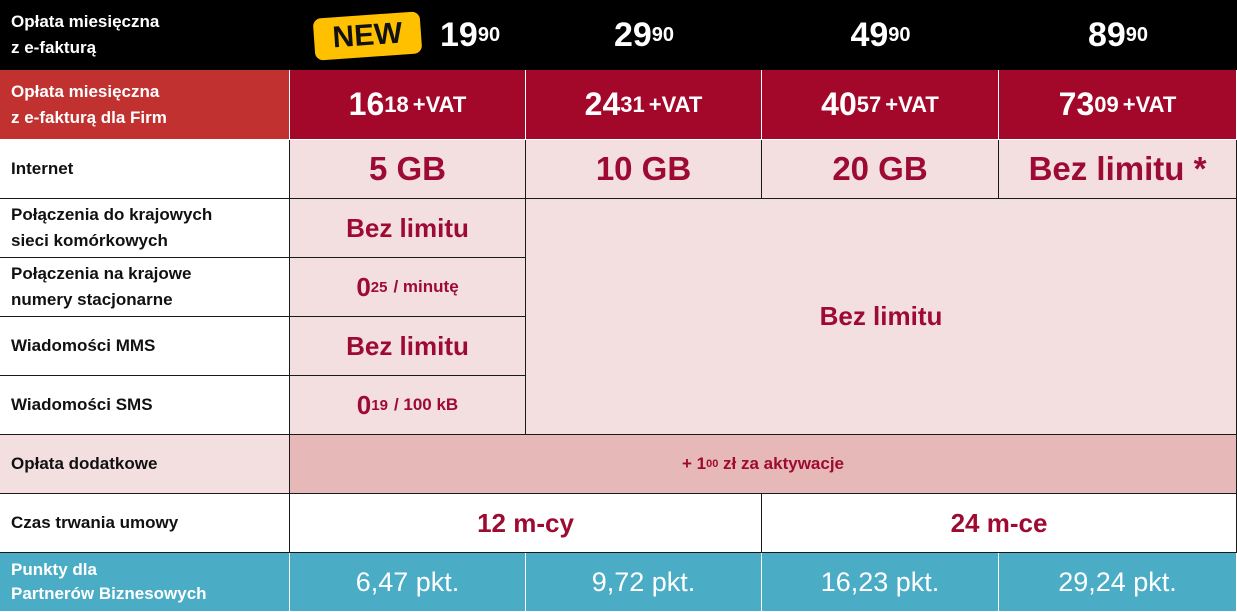 Image resolution: width=1237 pixels, height=612 pixels. Describe the element at coordinates (379, 287) in the screenshot. I see `landline-price-fraction: 25` at that location.